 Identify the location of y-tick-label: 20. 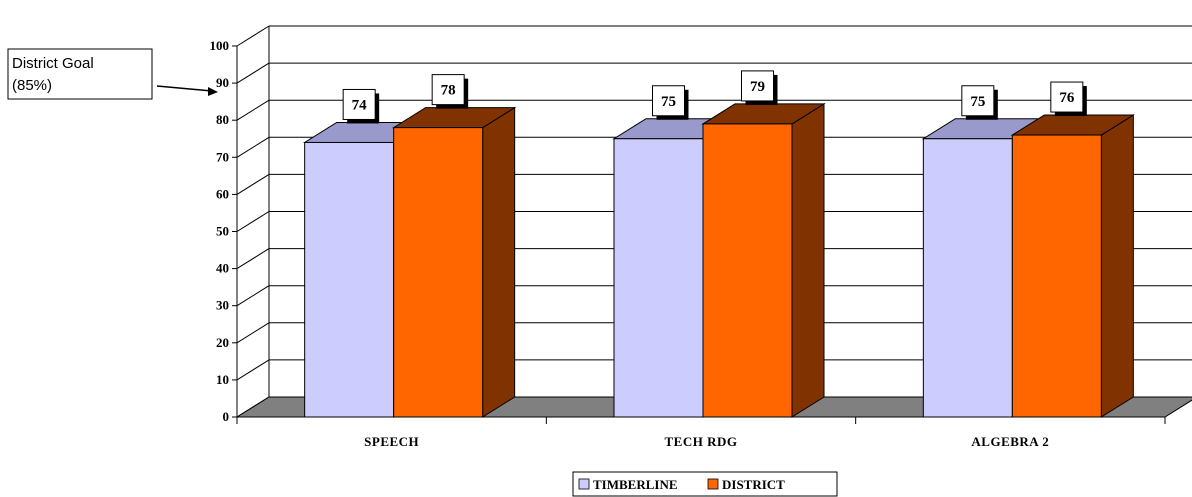
(222, 342).